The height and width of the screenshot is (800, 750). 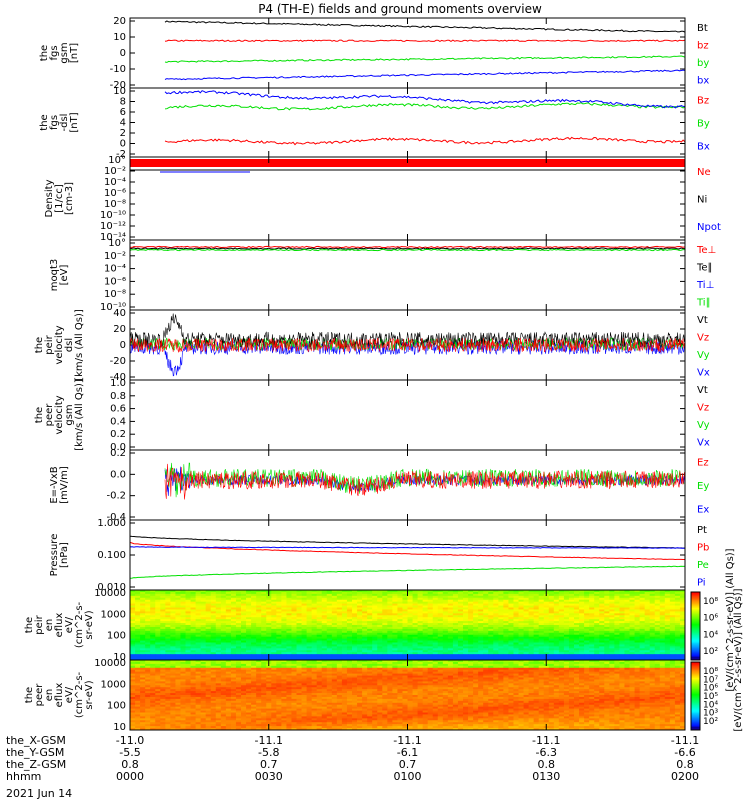 I want to click on legend-label: Bz, so click(x=703, y=101).